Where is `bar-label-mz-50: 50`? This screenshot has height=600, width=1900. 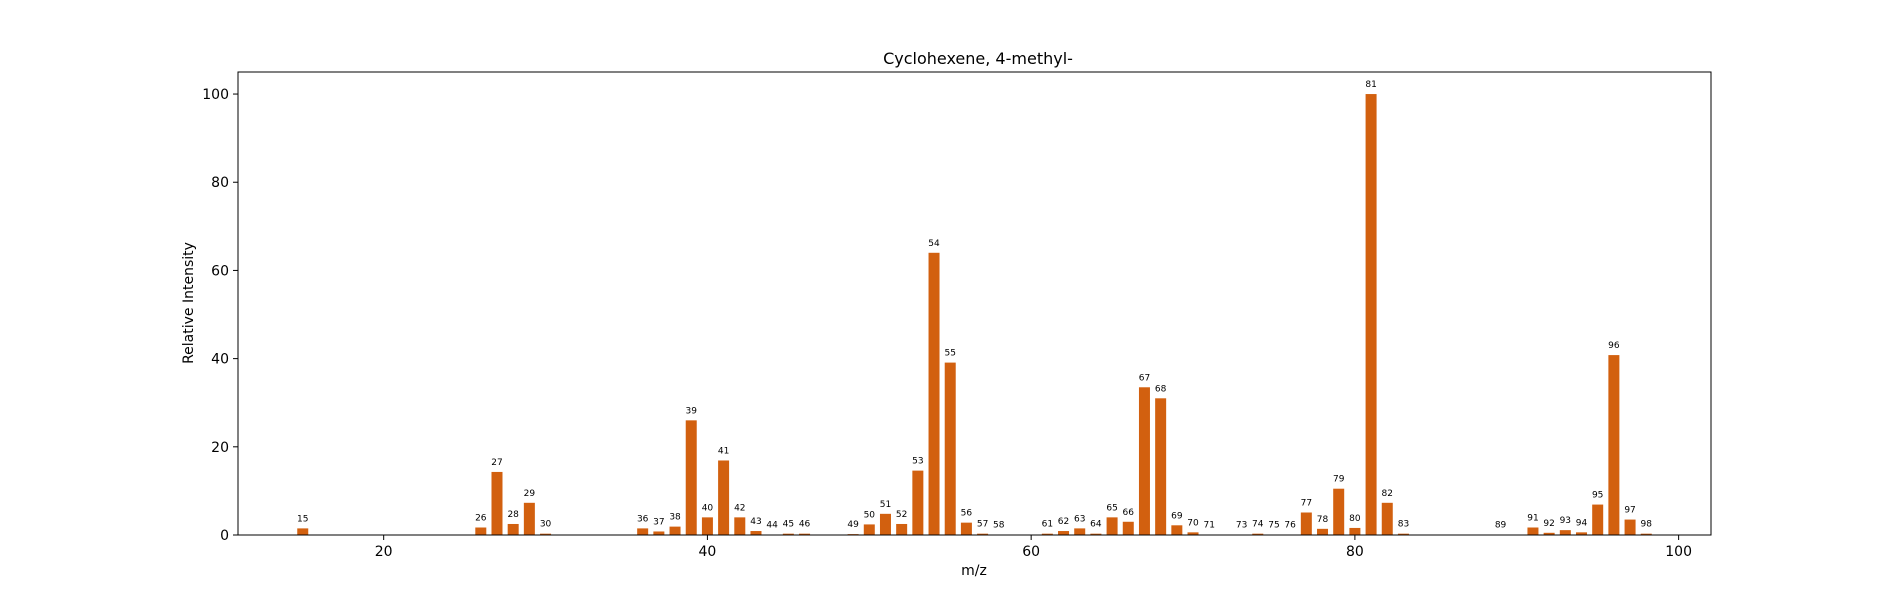
bar-label-mz-50: 50 is located at coordinates (870, 515).